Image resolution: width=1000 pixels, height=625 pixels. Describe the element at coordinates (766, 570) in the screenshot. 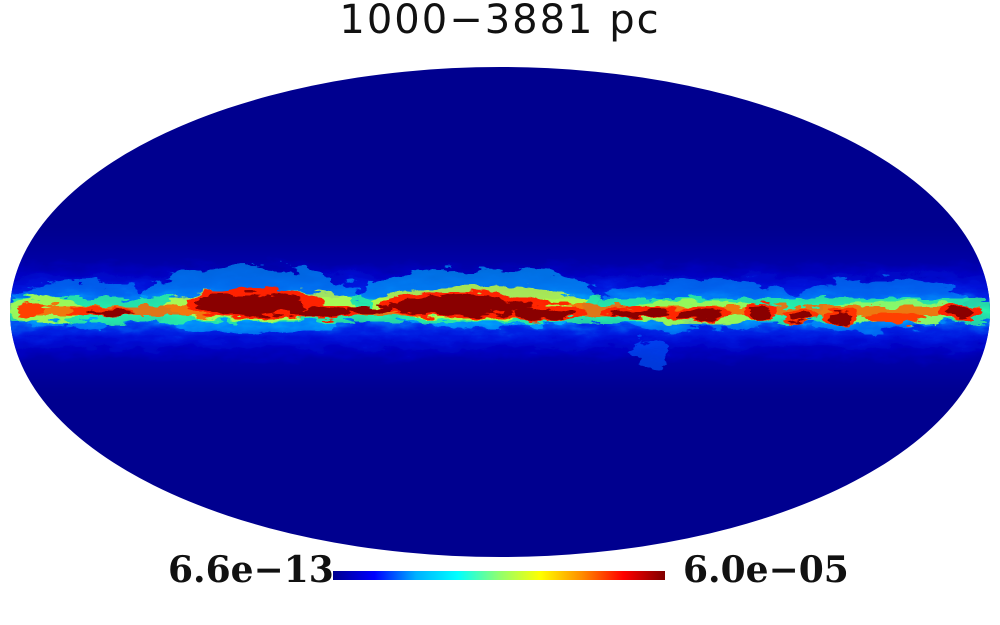

I see `colorbar-max-label: 6.0e−05` at that location.